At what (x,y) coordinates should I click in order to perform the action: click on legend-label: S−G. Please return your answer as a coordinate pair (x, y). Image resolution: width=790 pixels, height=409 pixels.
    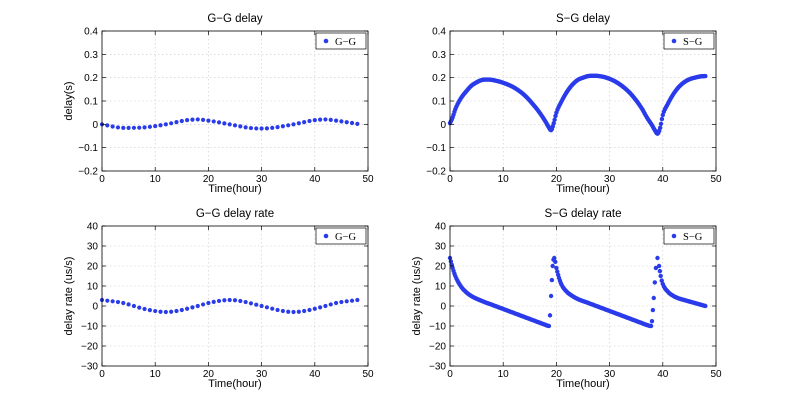
    Looking at the image, I should click on (693, 42).